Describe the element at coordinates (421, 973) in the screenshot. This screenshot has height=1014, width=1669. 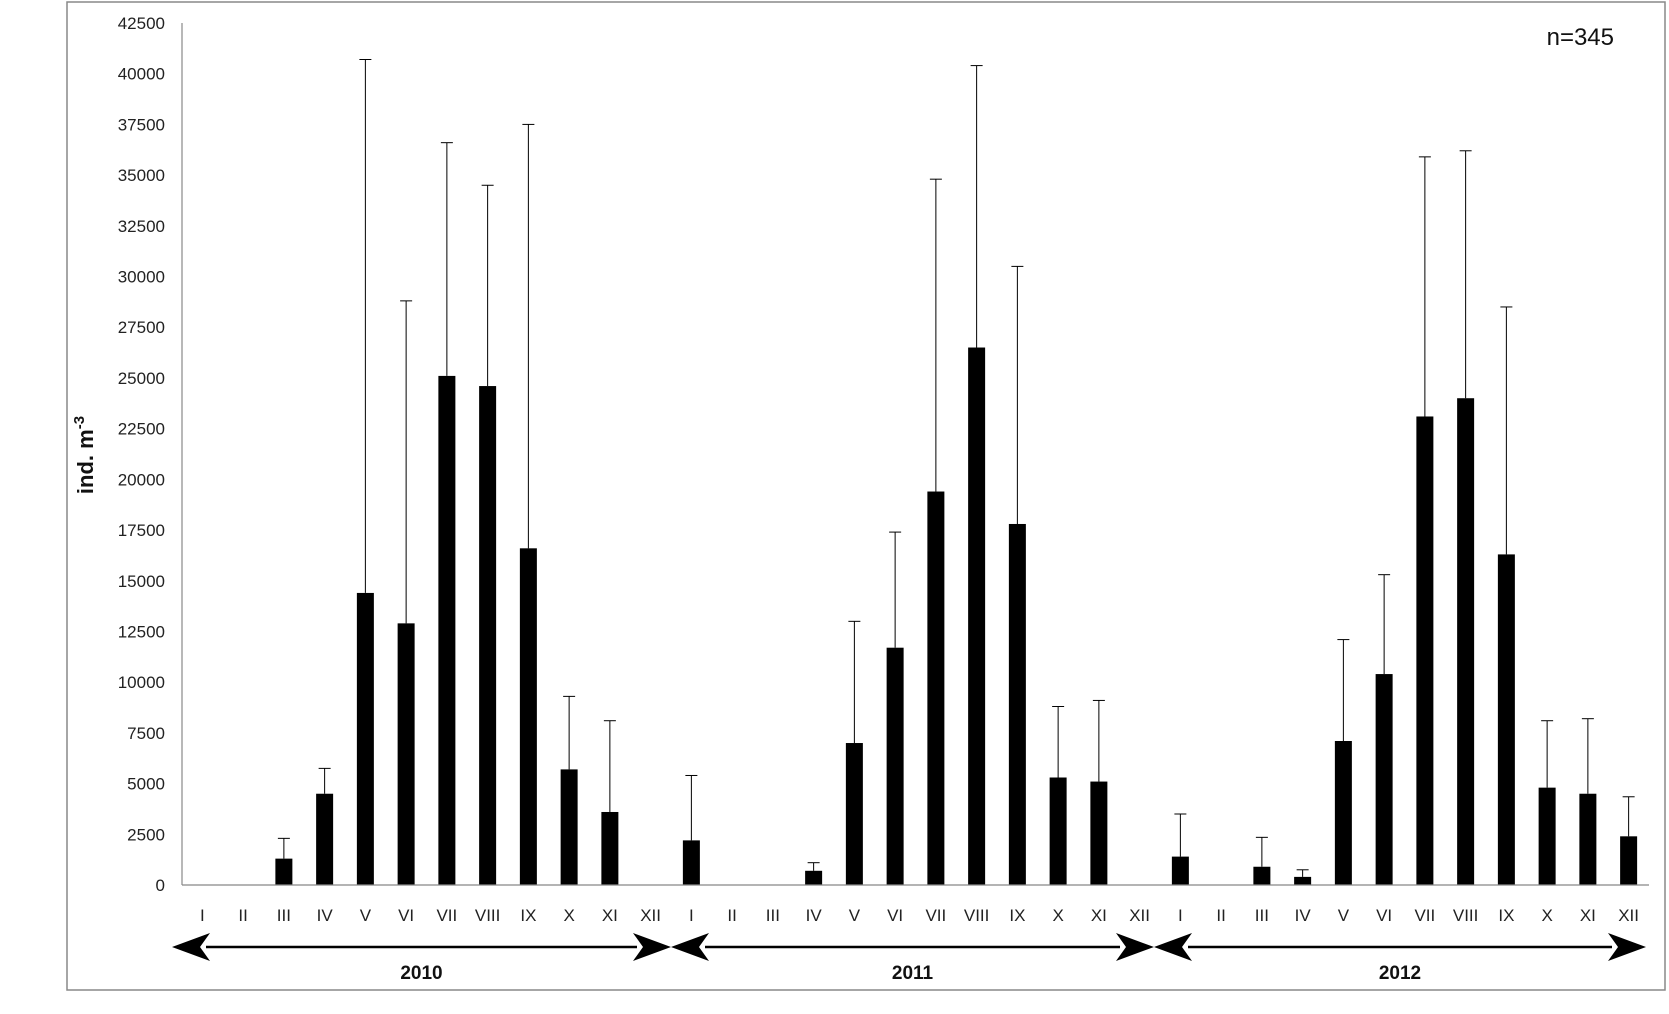
I see `year-label: 2010` at that location.